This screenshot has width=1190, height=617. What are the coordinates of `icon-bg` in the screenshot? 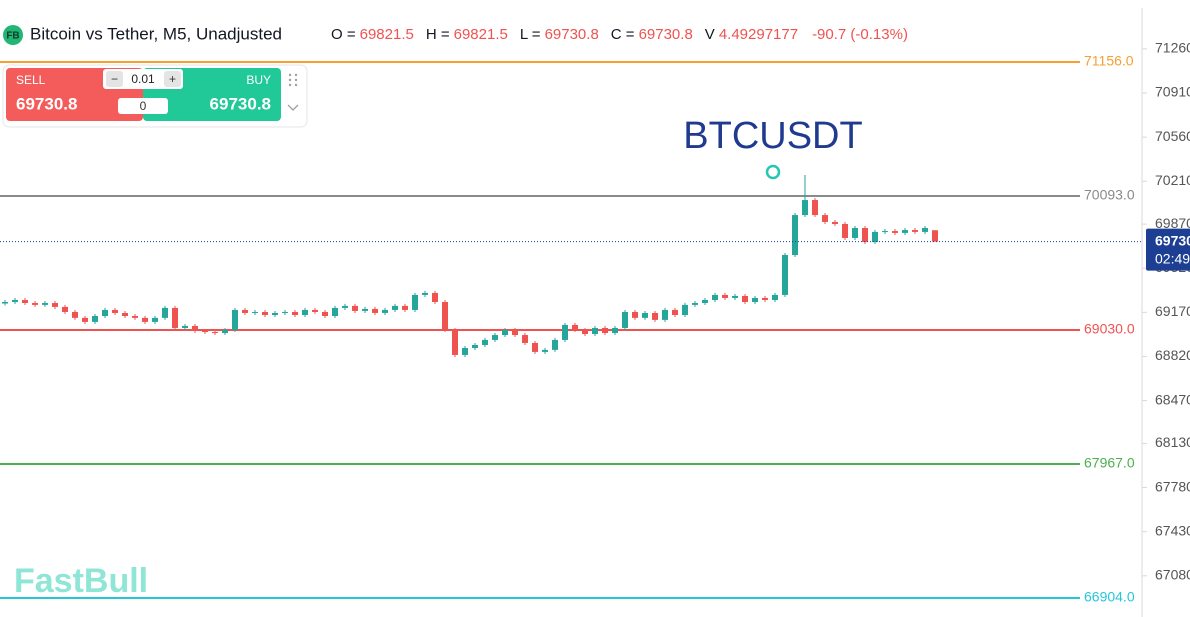 It's located at (13, 35).